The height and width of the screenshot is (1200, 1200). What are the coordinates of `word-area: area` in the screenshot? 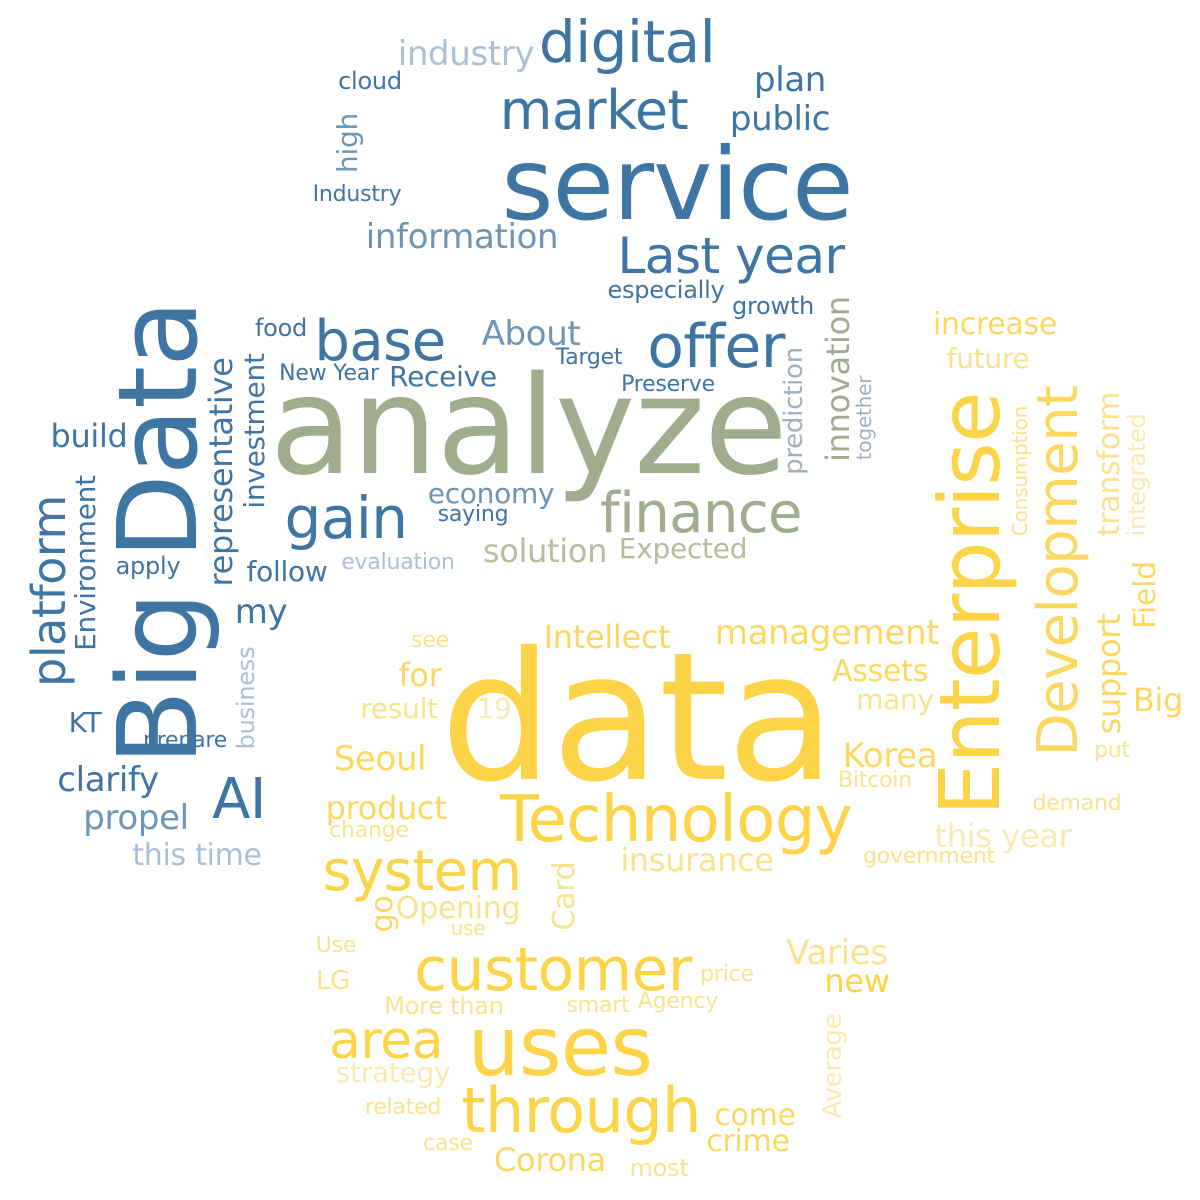 It's located at (386, 1041).